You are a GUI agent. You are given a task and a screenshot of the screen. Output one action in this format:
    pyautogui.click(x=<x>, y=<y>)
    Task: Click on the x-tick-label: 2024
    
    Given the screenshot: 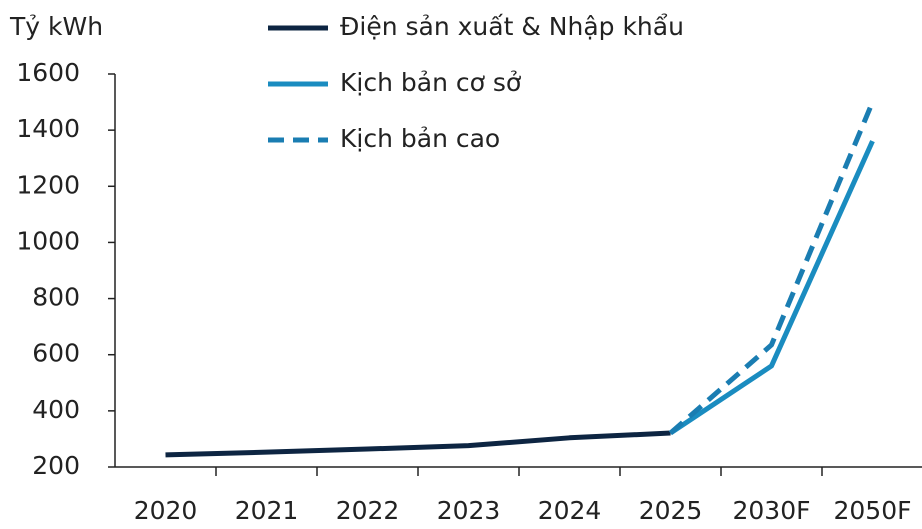 What is the action you would take?
    pyautogui.click(x=570, y=510)
    